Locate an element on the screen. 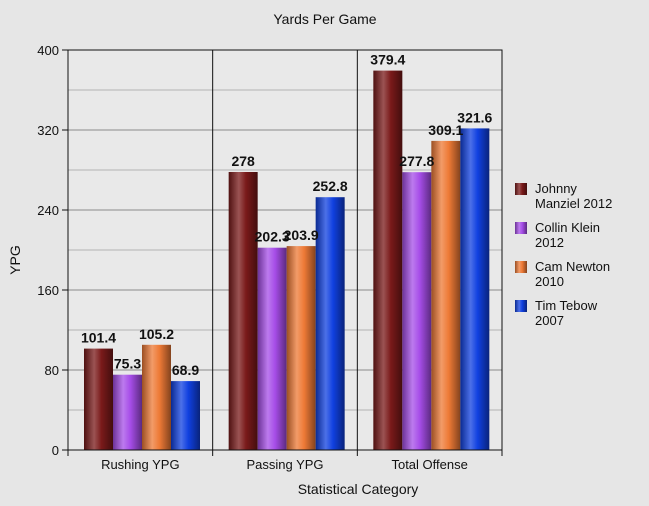 The width and height of the screenshot is (649, 506). x-category-label: Passing YPG is located at coordinates (284, 464).